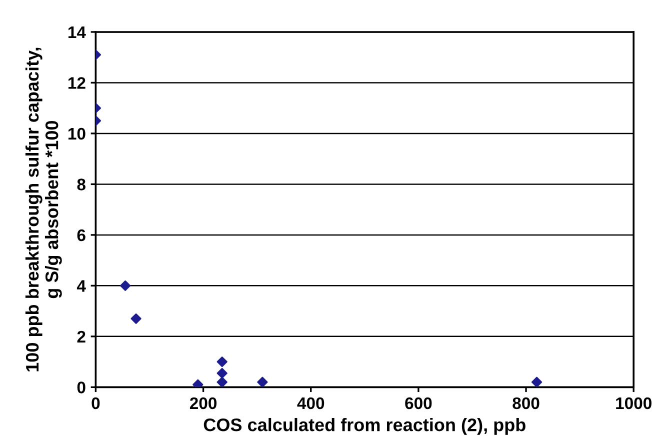 This screenshot has width=660, height=444. Describe the element at coordinates (96, 403) in the screenshot. I see `x-tick-label: 0` at that location.